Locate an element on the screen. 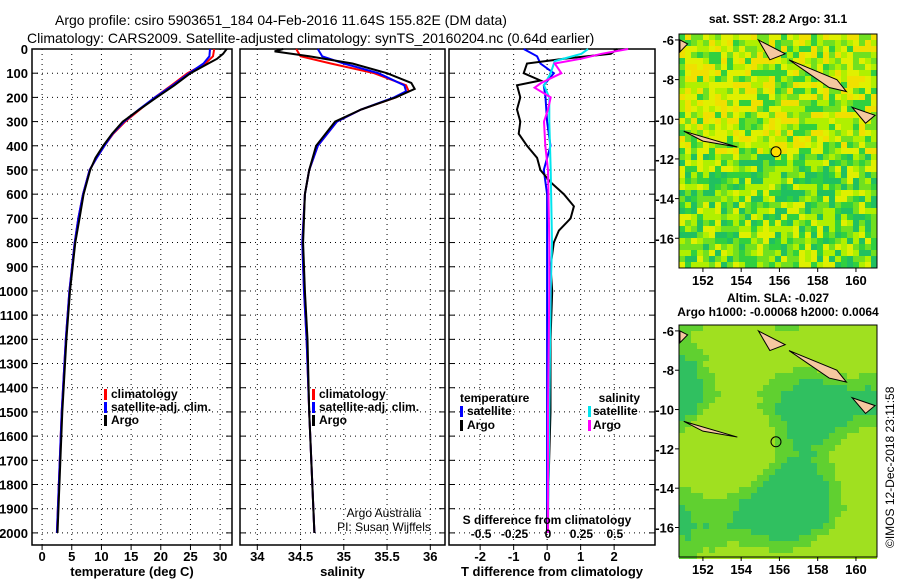  x-tick-label: -1 is located at coordinates (514, 556).